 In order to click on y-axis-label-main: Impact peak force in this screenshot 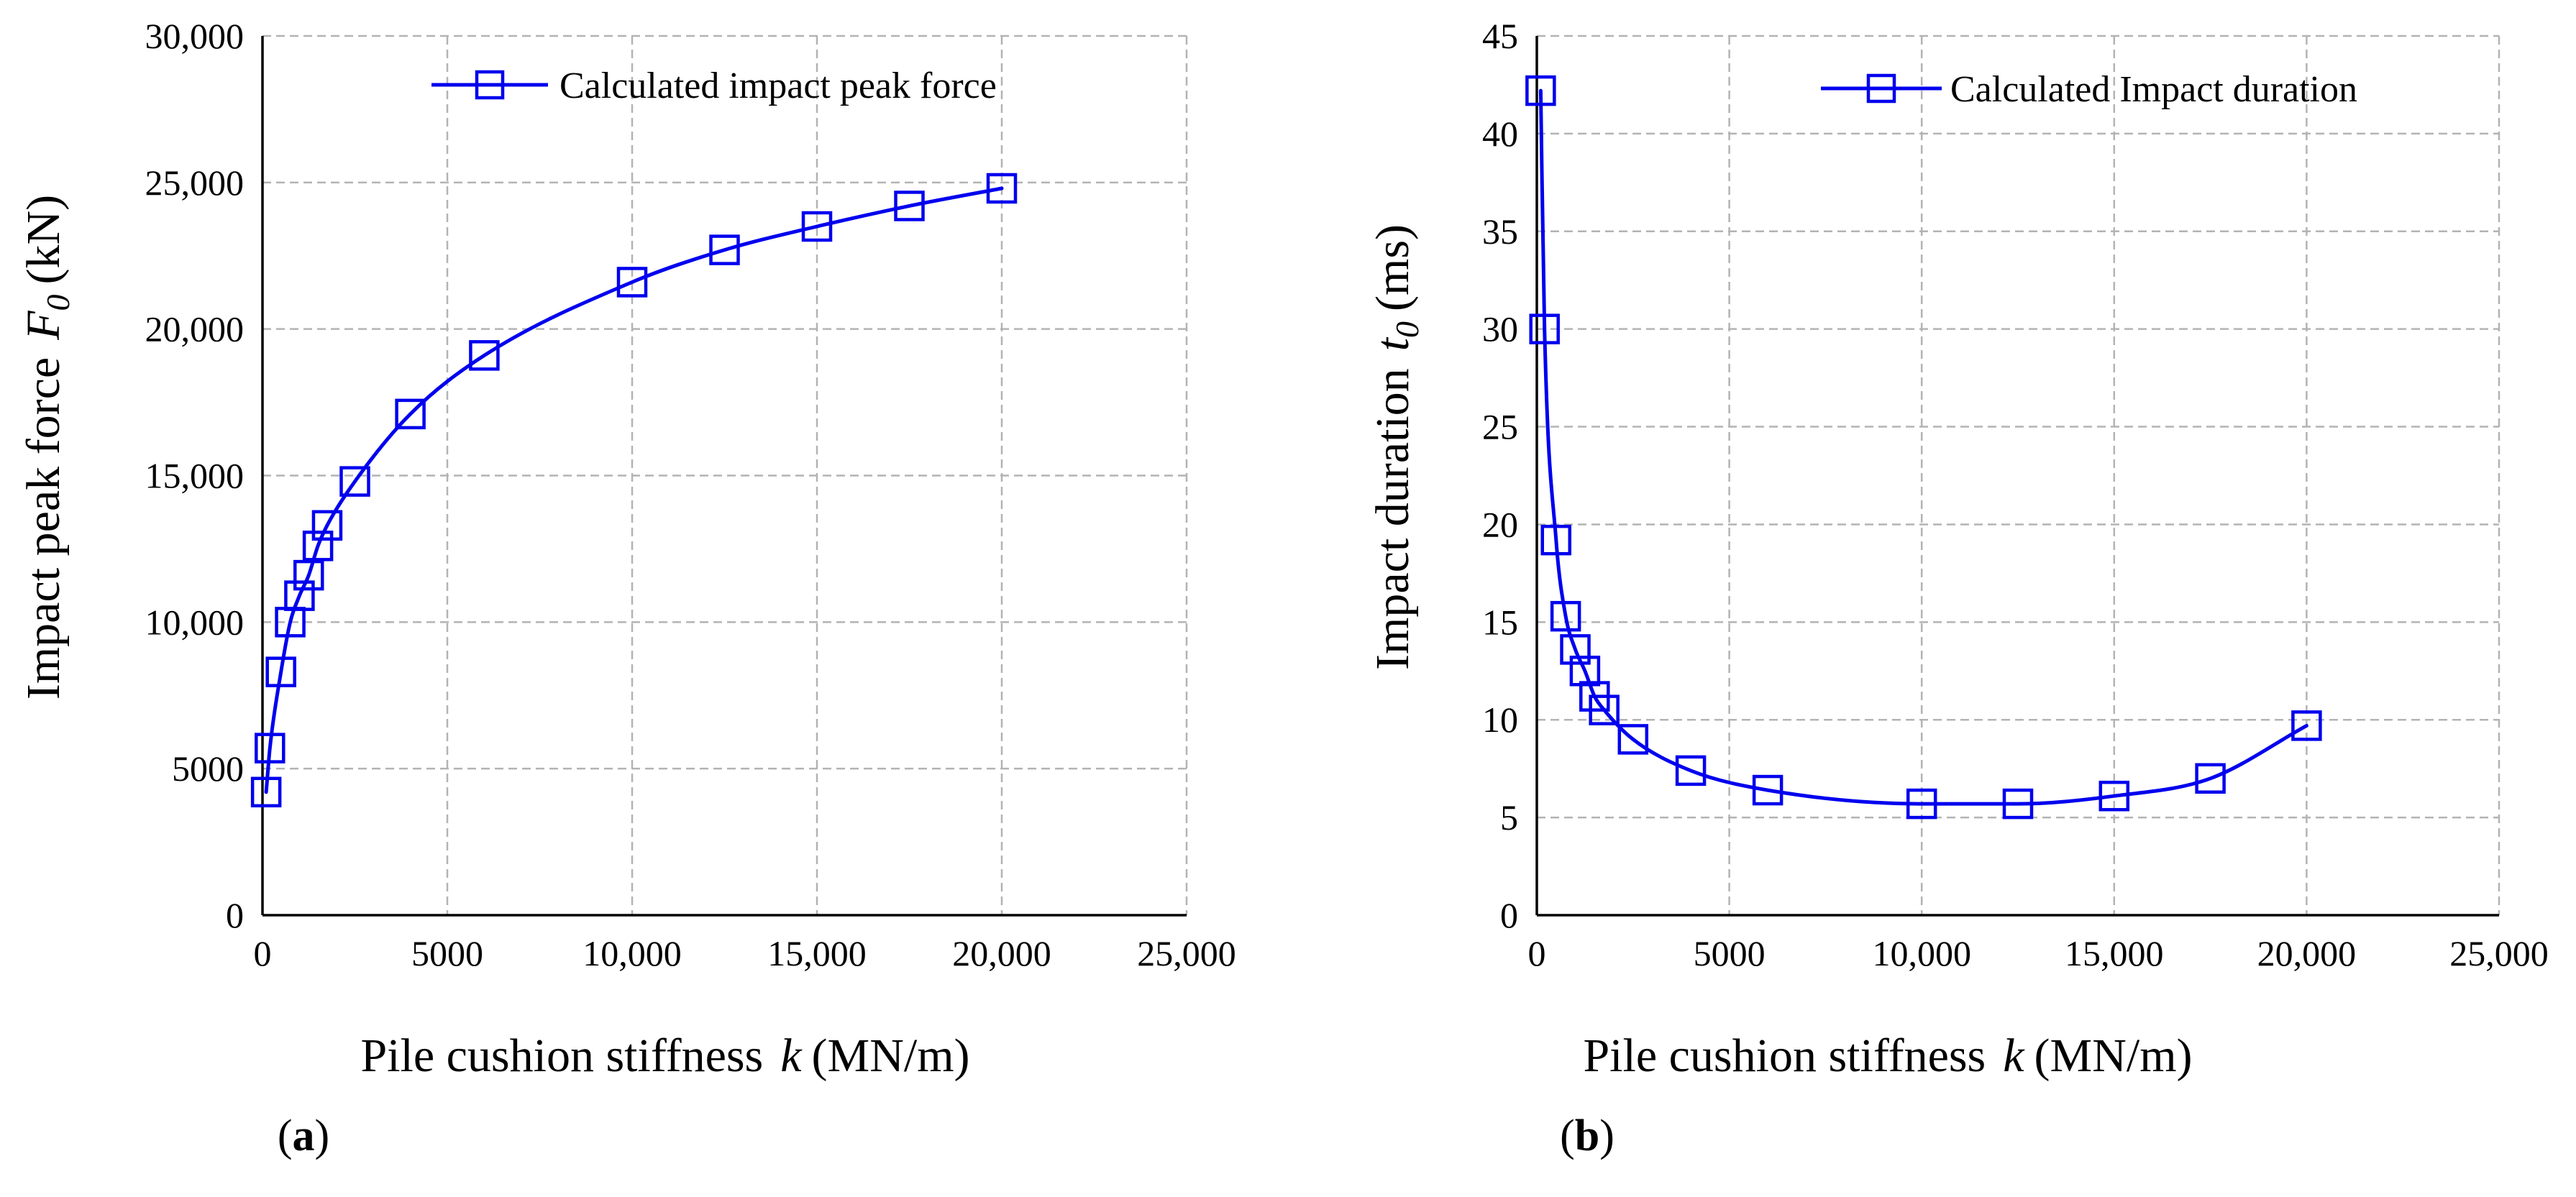, I will do `click(43, 528)`.